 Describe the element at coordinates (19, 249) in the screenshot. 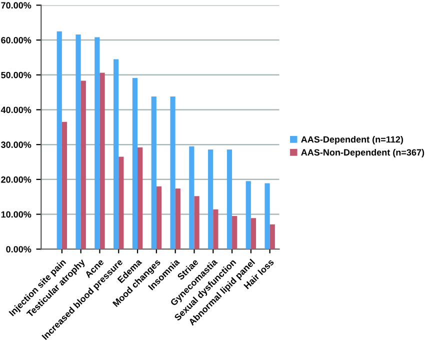

I see `y-tick-label: 0.00%` at that location.